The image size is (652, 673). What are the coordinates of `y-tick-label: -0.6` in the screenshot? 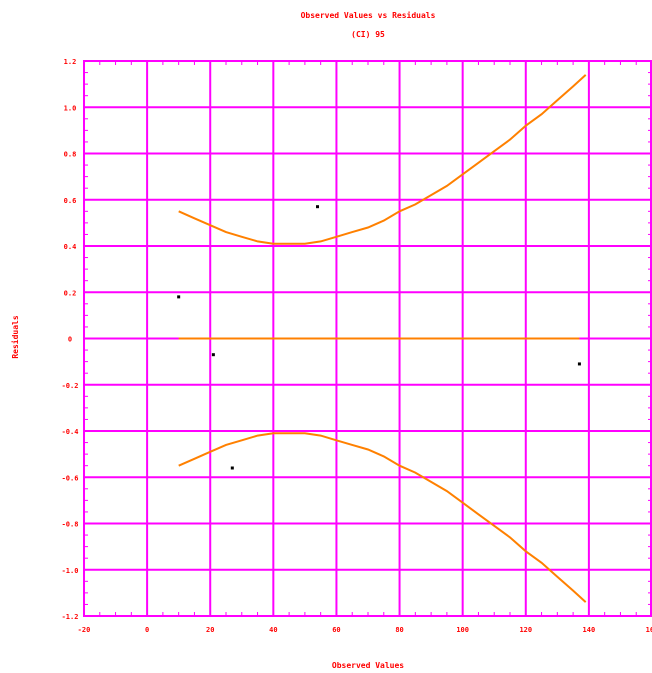 It's located at (70, 478).